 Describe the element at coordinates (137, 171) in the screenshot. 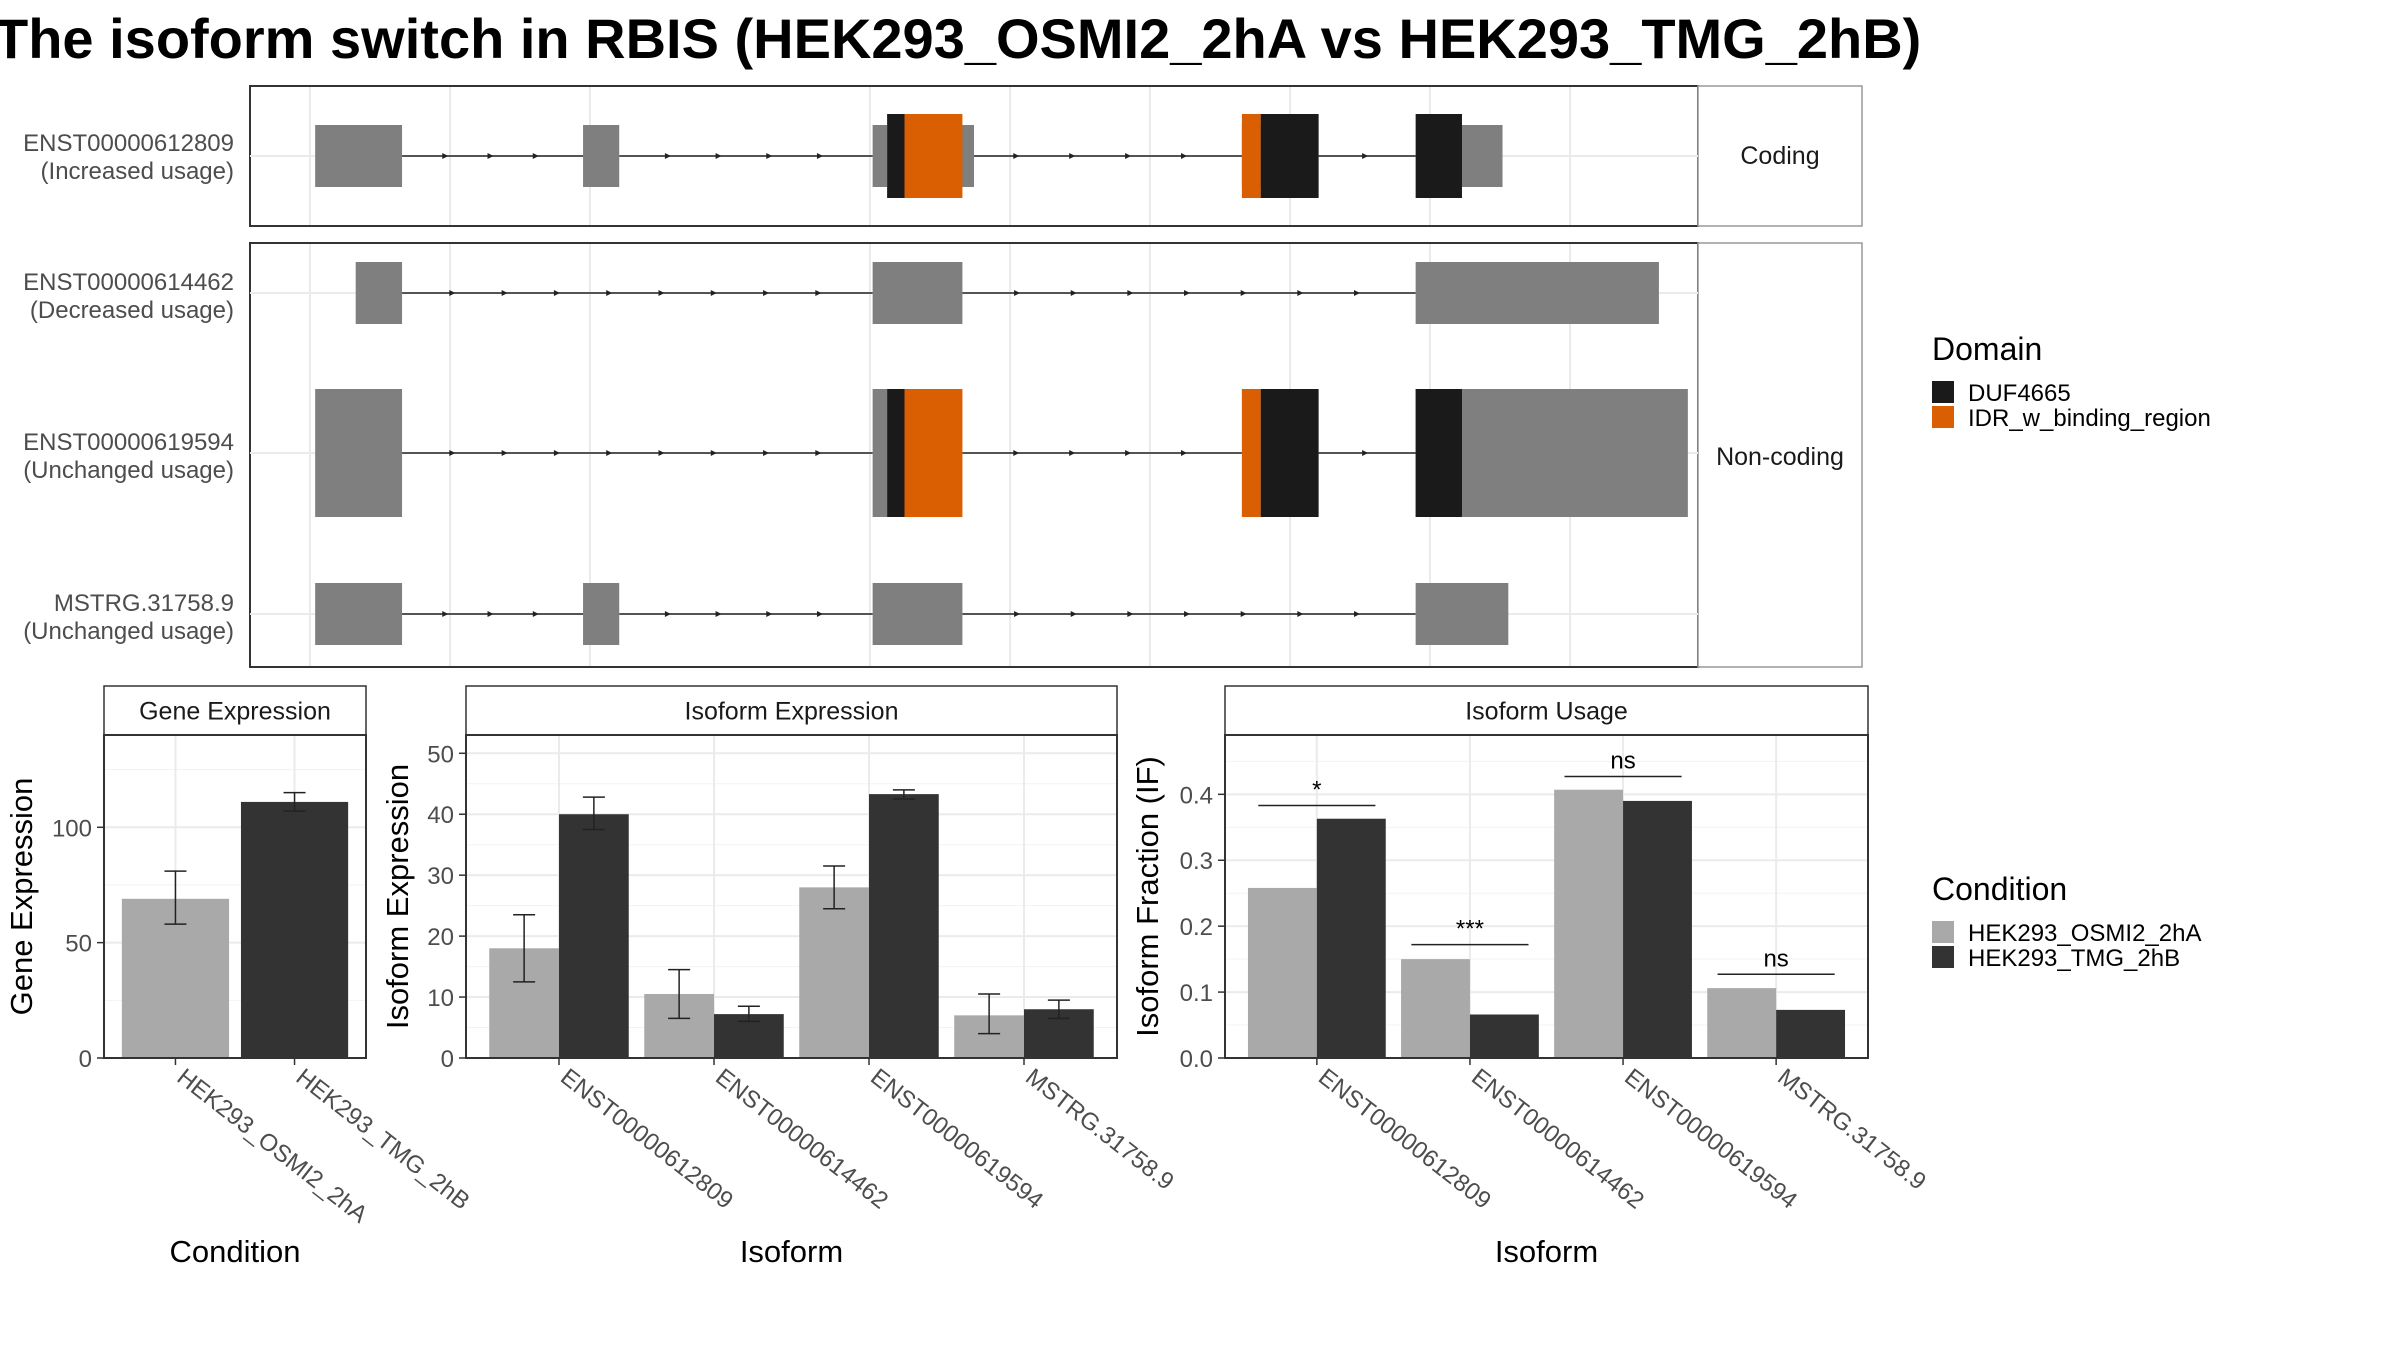

I see `transcript-label-1-usage: (Increased usage)` at that location.